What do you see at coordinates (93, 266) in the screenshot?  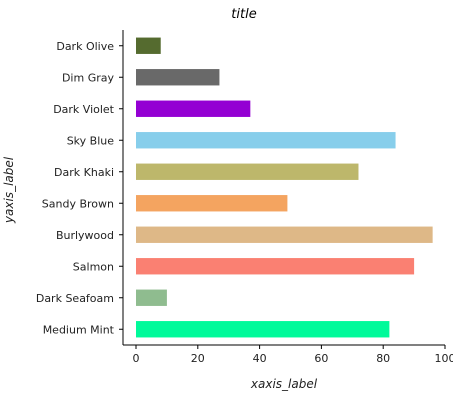 I see `category-label: Salmon` at bounding box center [93, 266].